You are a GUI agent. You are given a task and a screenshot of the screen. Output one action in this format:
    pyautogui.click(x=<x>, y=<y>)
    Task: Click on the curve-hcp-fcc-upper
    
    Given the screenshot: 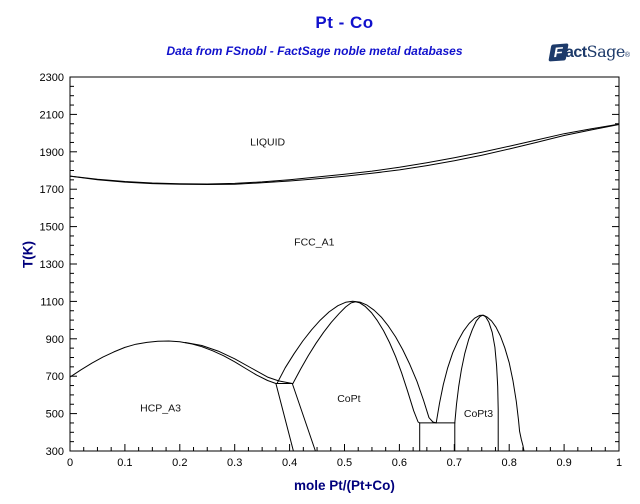 What is the action you would take?
    pyautogui.click(x=238, y=363)
    